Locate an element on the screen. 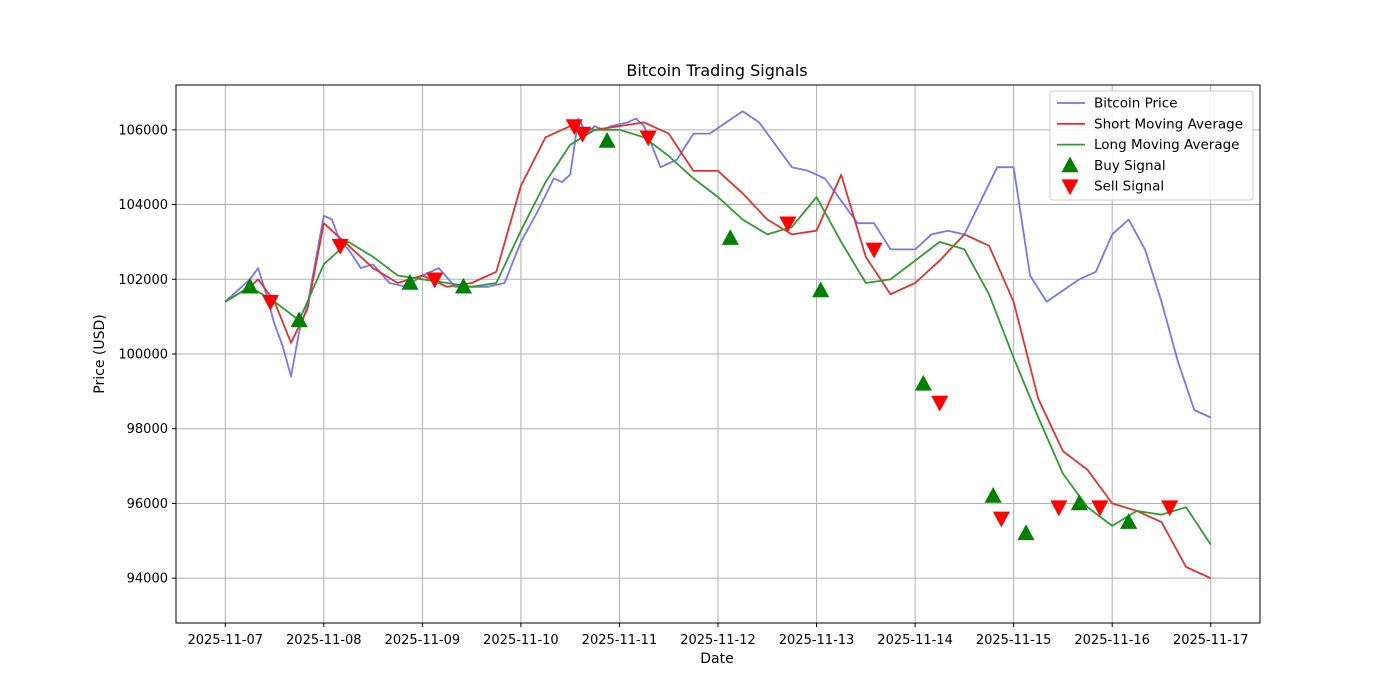 This screenshot has width=1400, height=700. legend-entry-long-ma: Long Moving Average is located at coordinates (1166, 145).